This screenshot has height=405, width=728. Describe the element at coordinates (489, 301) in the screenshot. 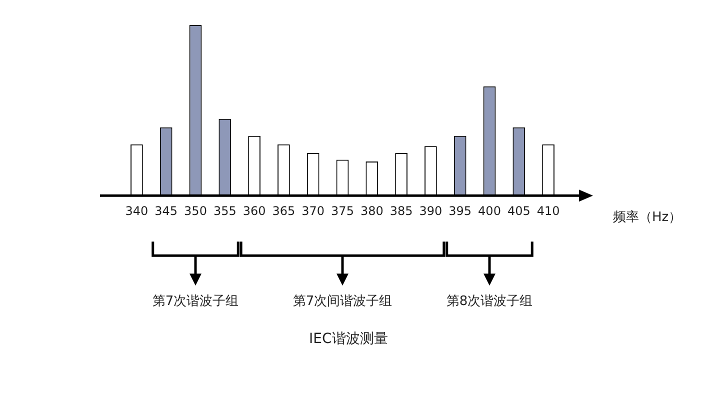

I see `text: 第8次谐波子组` at that location.